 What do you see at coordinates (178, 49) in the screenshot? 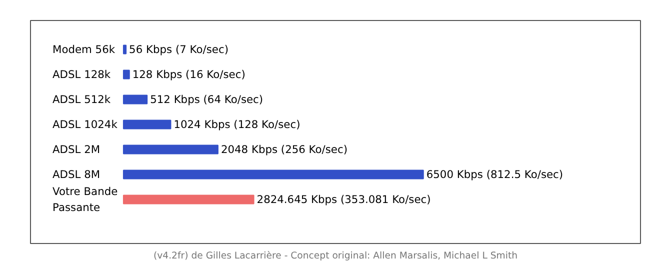
I see `data-label: 56 Kbps (7 Ko/sec)` at bounding box center [178, 49].